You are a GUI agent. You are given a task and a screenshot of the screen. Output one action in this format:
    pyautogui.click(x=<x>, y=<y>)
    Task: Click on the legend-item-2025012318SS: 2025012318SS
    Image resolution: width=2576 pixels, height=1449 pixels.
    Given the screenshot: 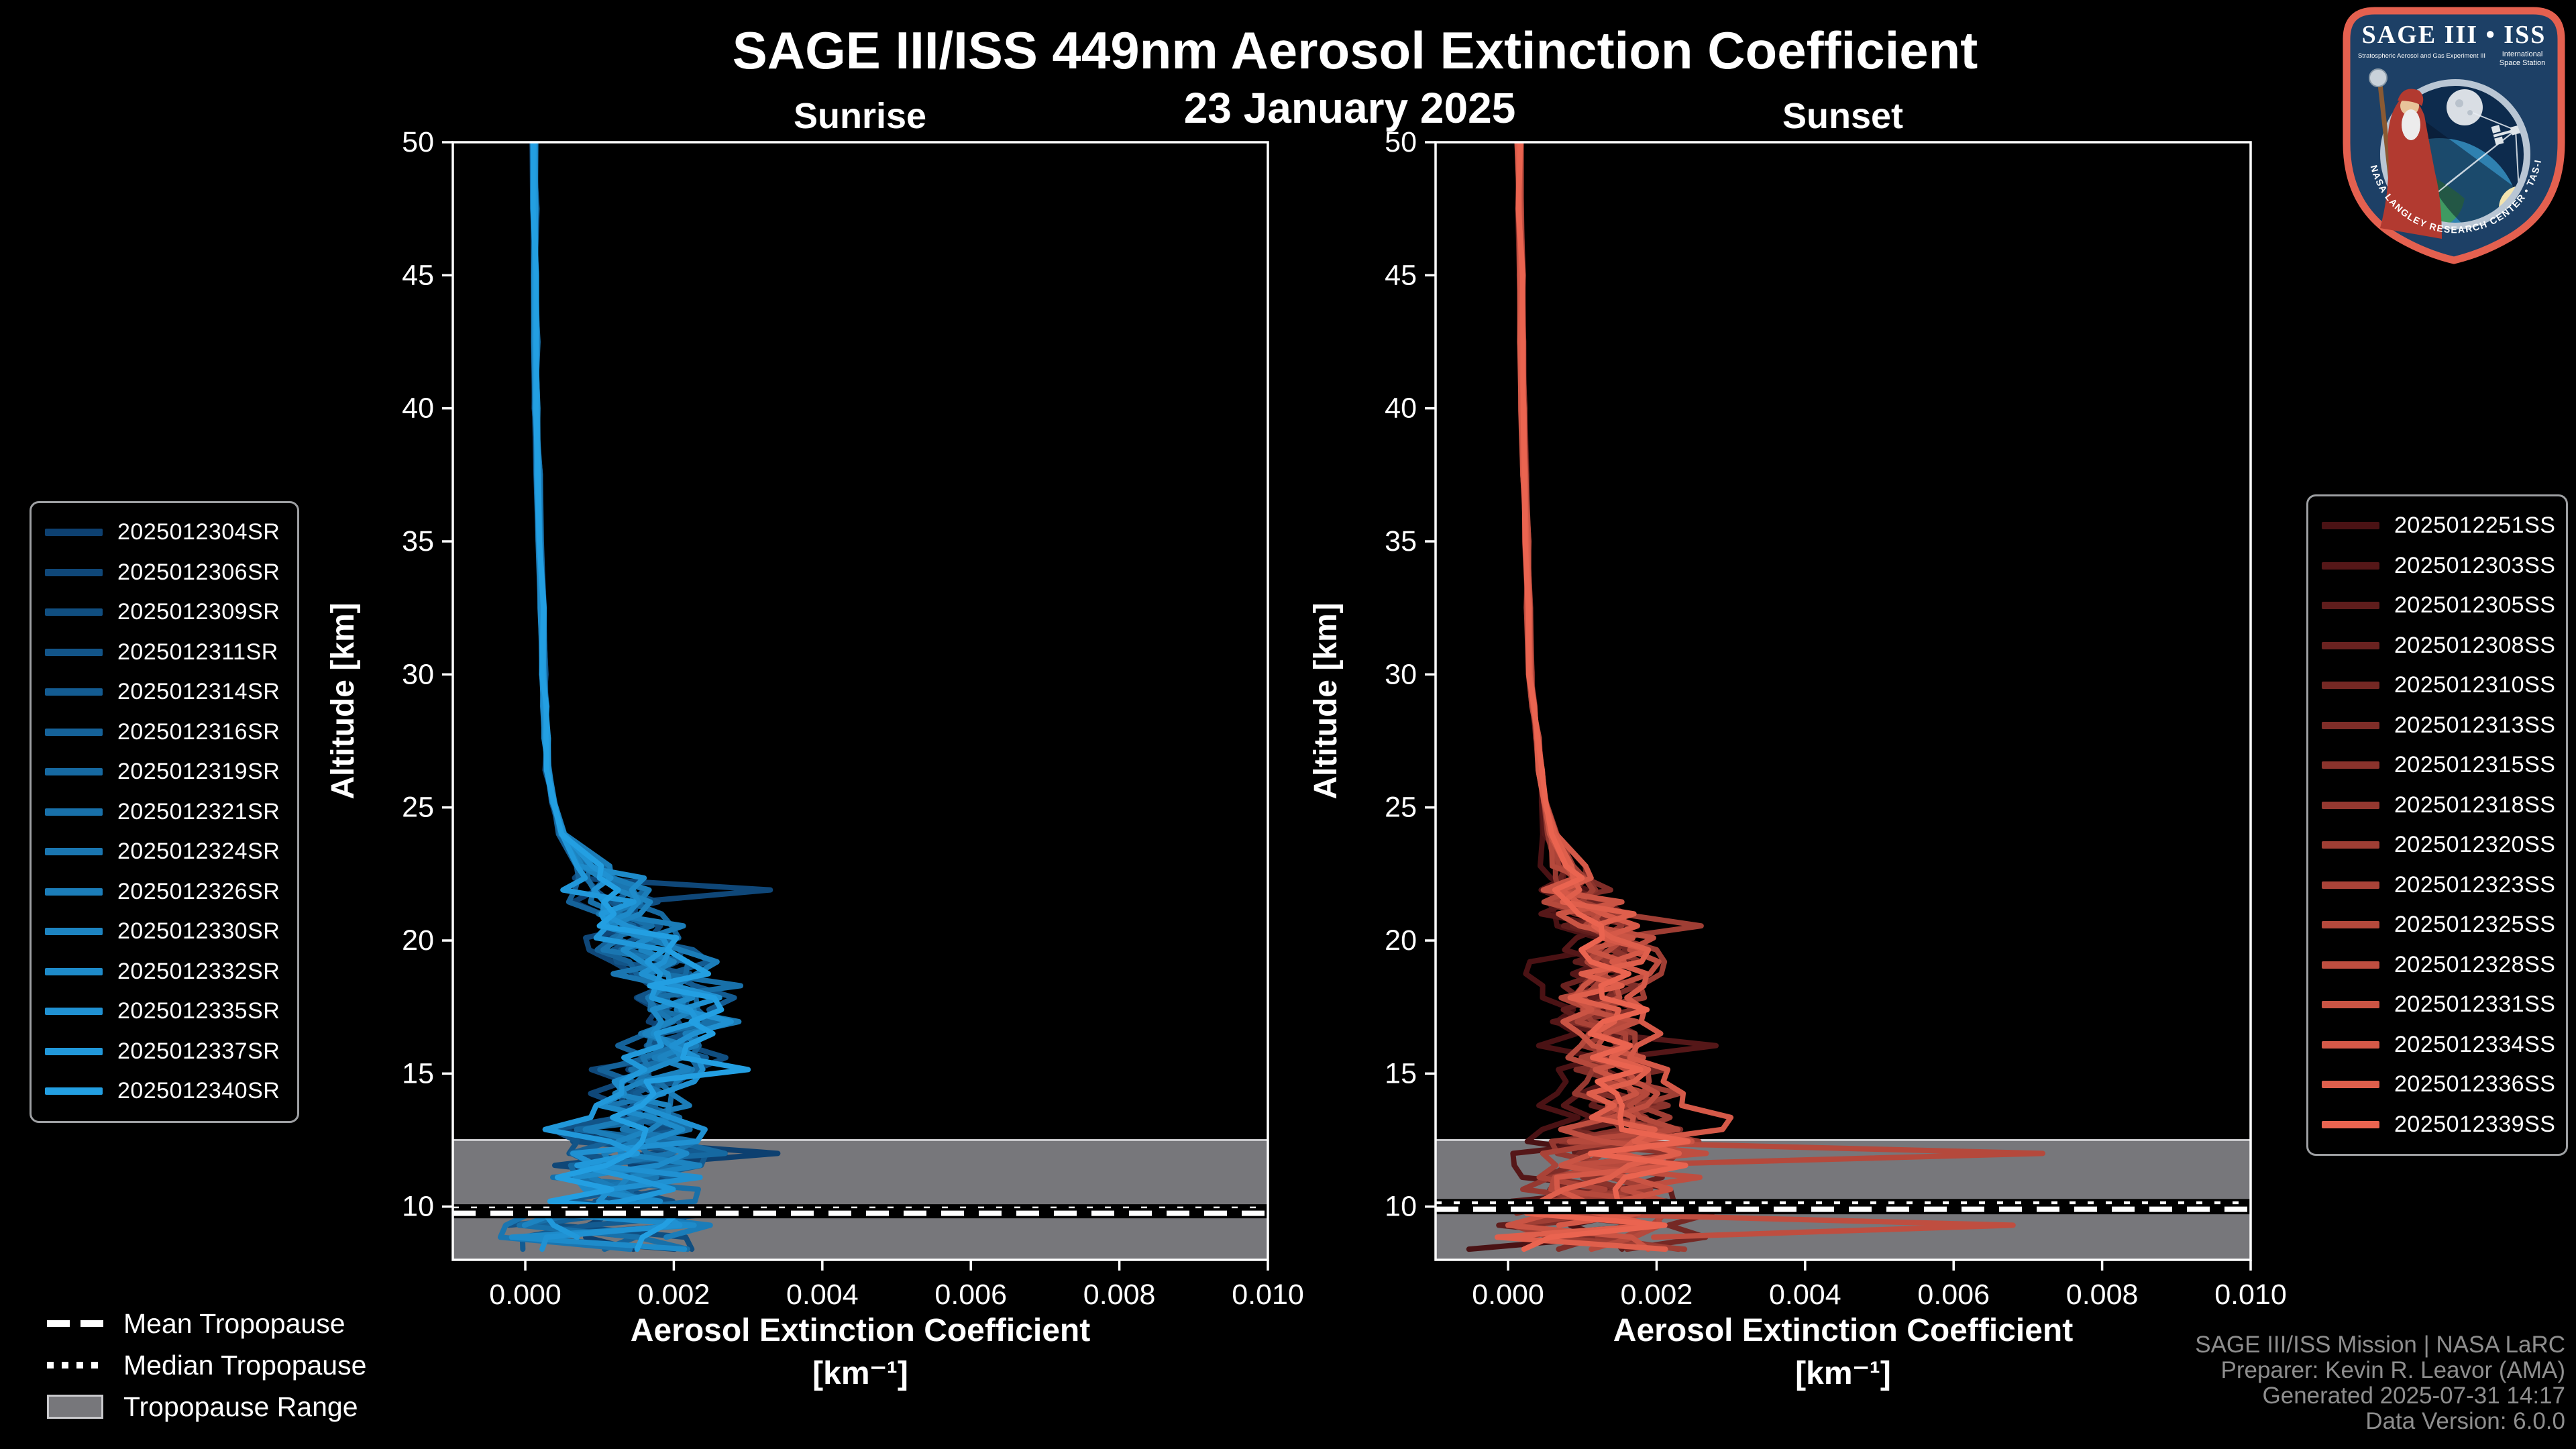 What is the action you would take?
    pyautogui.click(x=2440, y=806)
    